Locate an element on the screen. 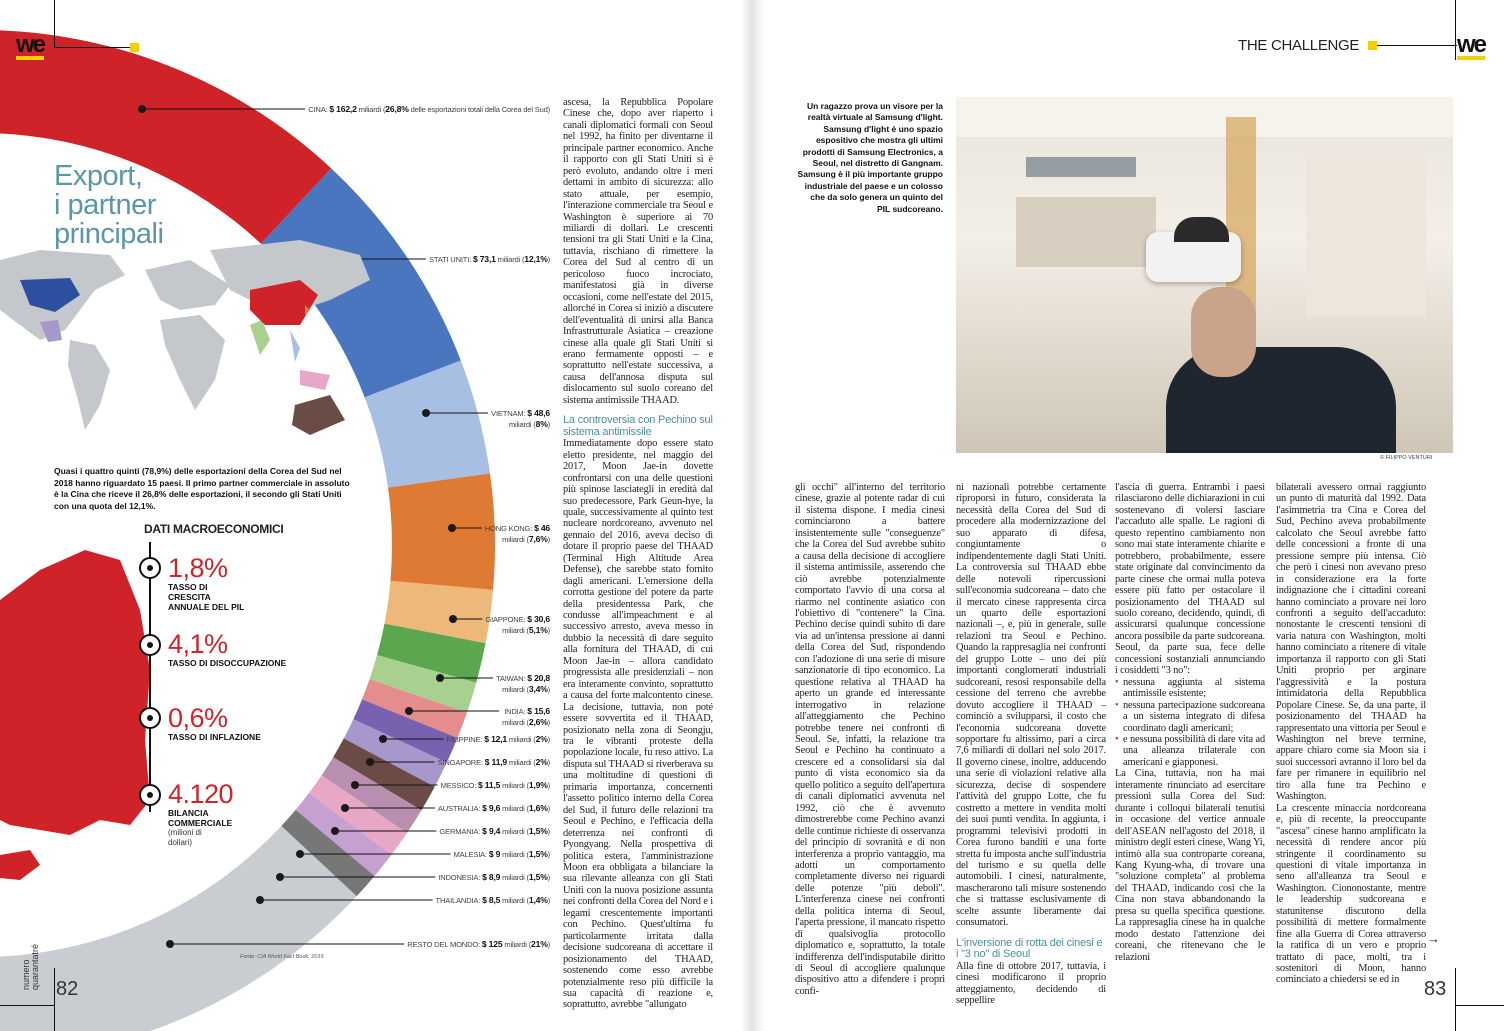 The height and width of the screenshot is (1031, 1504). infographic-title: Export, i partner principali is located at coordinates (109, 205).